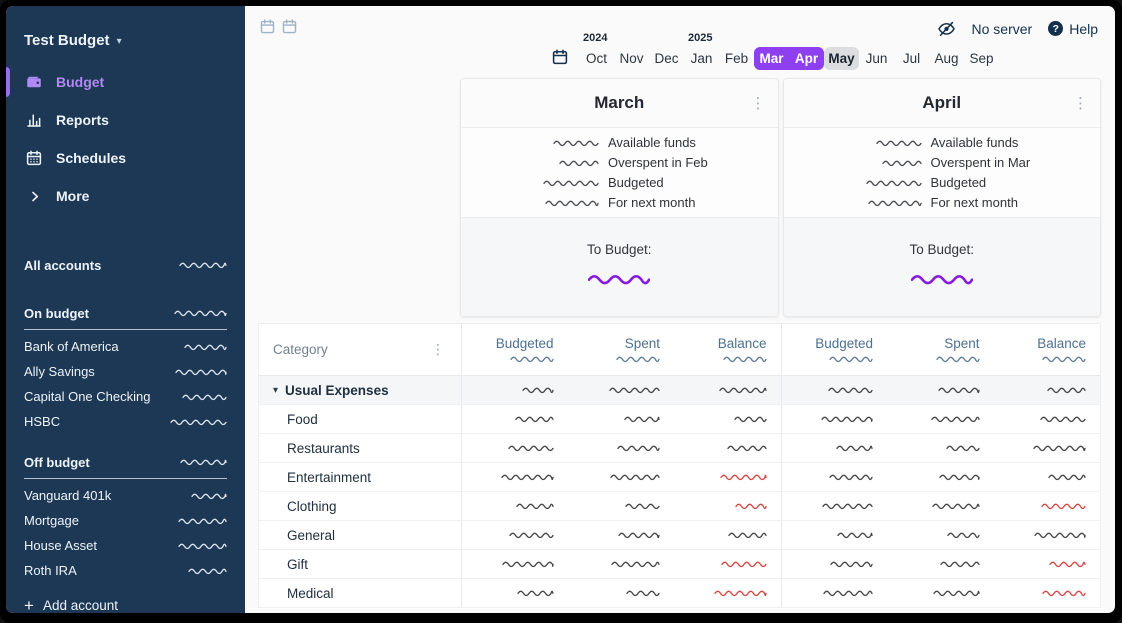 The height and width of the screenshot is (623, 1122). What do you see at coordinates (946, 28) in the screenshot?
I see `privacy-toggle-button` at bounding box center [946, 28].